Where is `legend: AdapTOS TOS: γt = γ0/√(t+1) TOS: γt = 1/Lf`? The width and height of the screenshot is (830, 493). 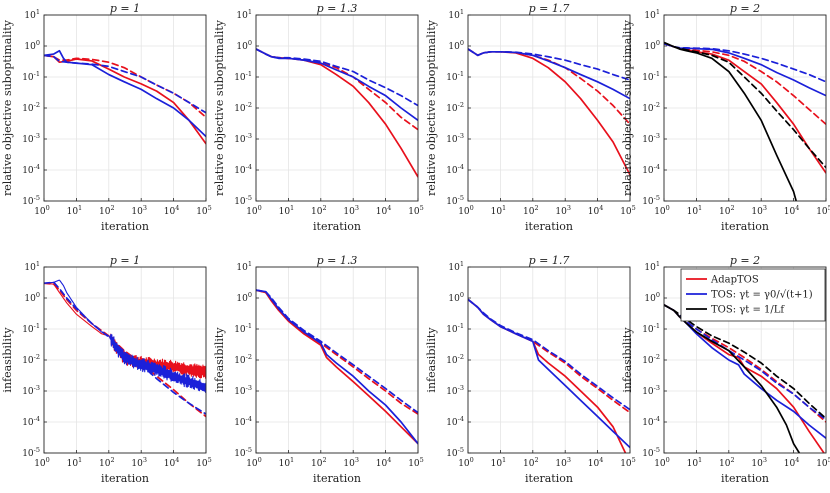
legend: AdapTOS TOS: γt = γ0/√(t+1) TOS: γt = 1/Lf is located at coordinates (753, 295).